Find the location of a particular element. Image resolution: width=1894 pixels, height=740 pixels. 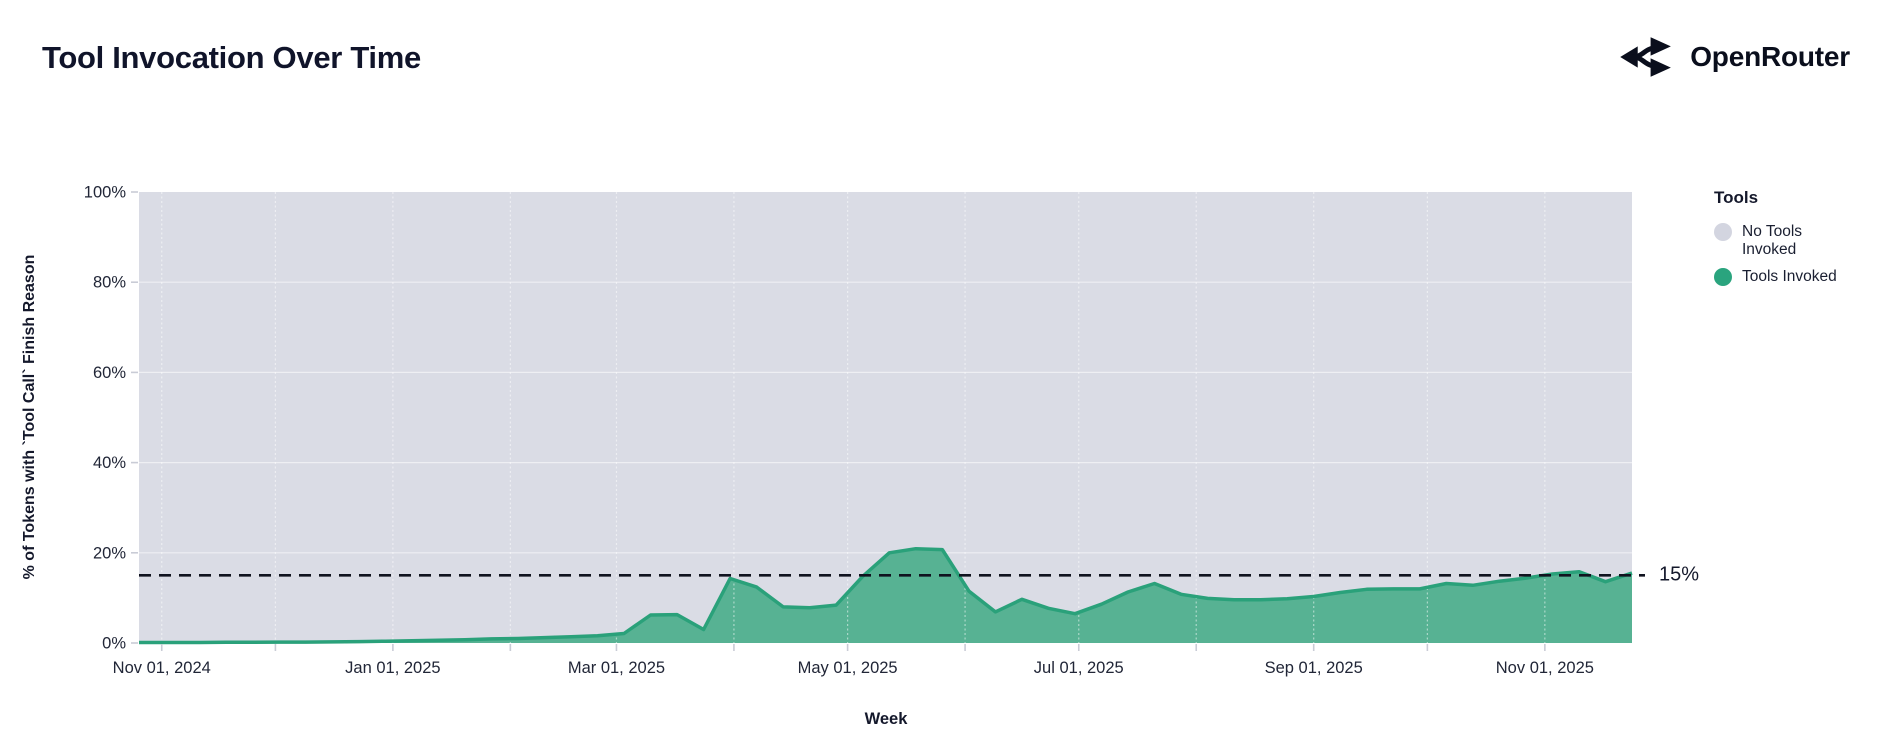

x-tick-label: Nov 01, 2025 is located at coordinates (1545, 668).